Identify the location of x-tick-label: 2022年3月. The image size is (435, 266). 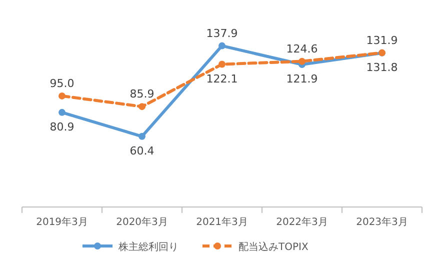
(302, 222).